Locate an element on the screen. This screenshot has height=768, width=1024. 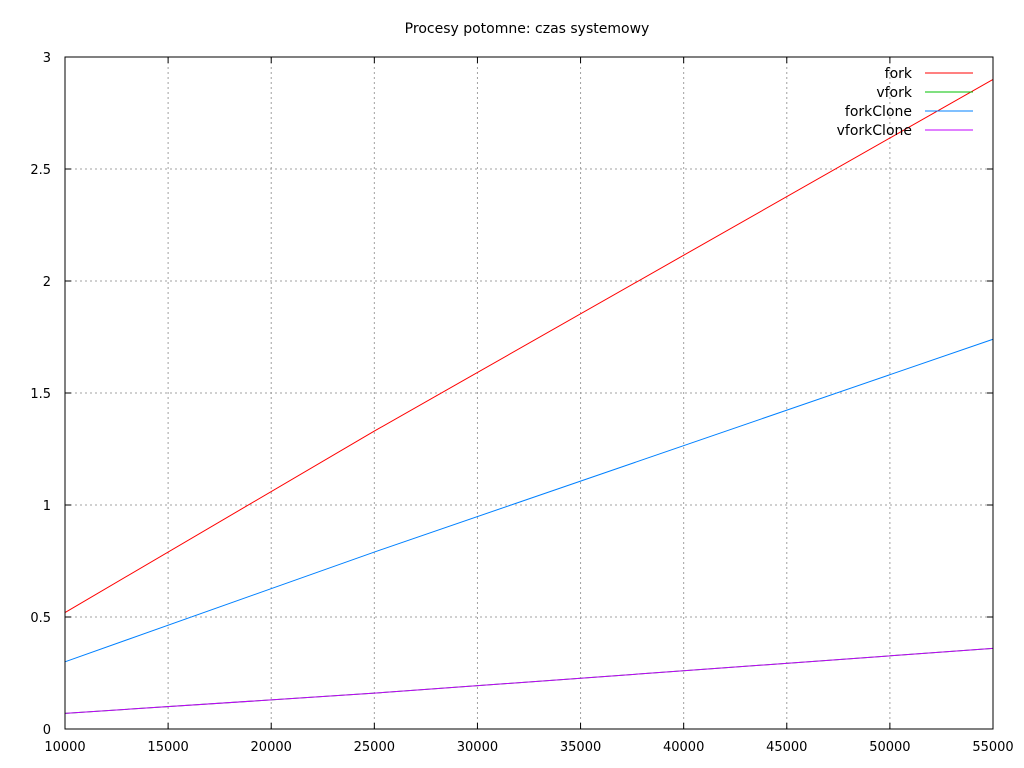
y-tick-label: 0 is located at coordinates (47, 730).